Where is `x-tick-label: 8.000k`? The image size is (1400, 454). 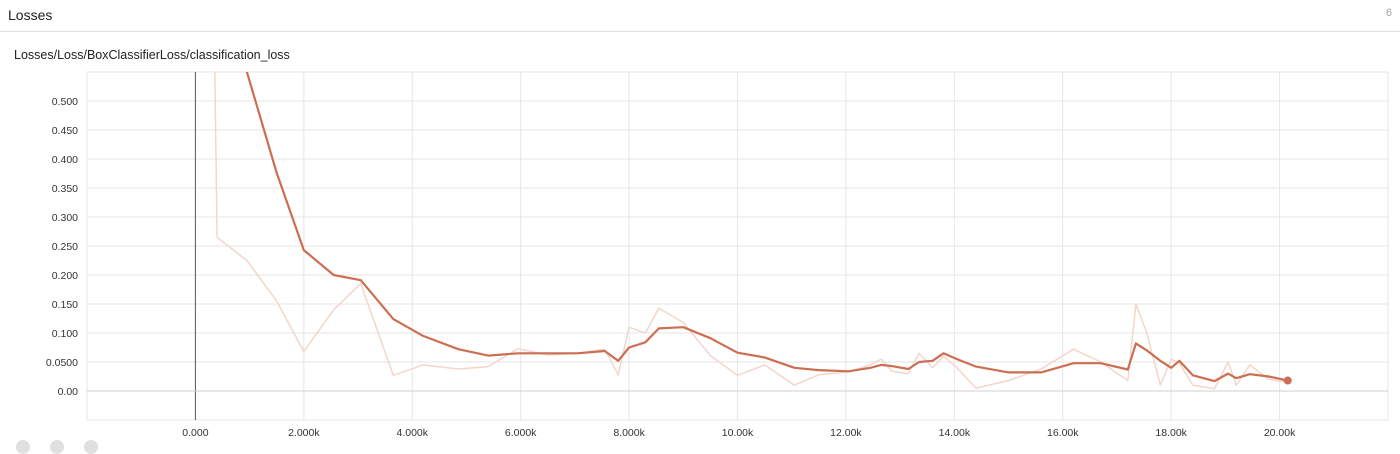 x-tick-label: 8.000k is located at coordinates (629, 433).